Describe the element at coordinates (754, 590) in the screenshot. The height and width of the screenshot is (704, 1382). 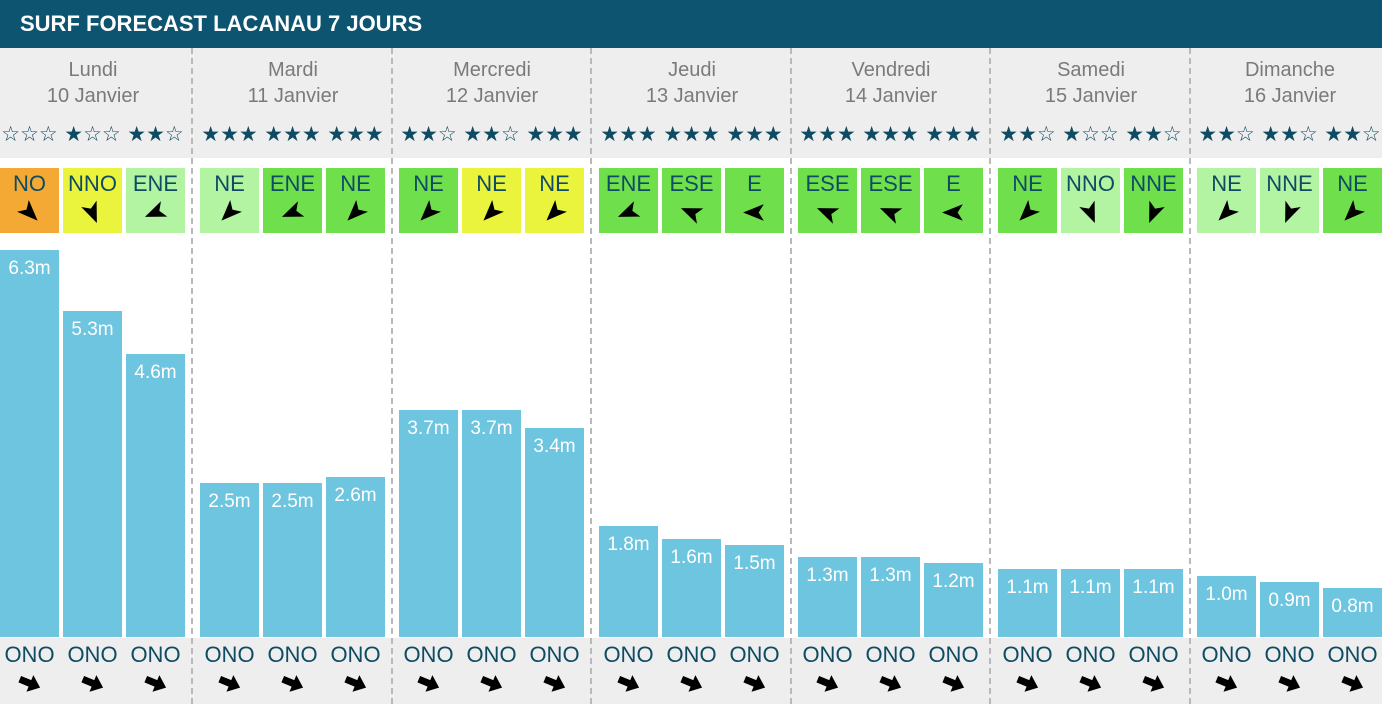
I see `wave-height-bar: 1.5m` at that location.